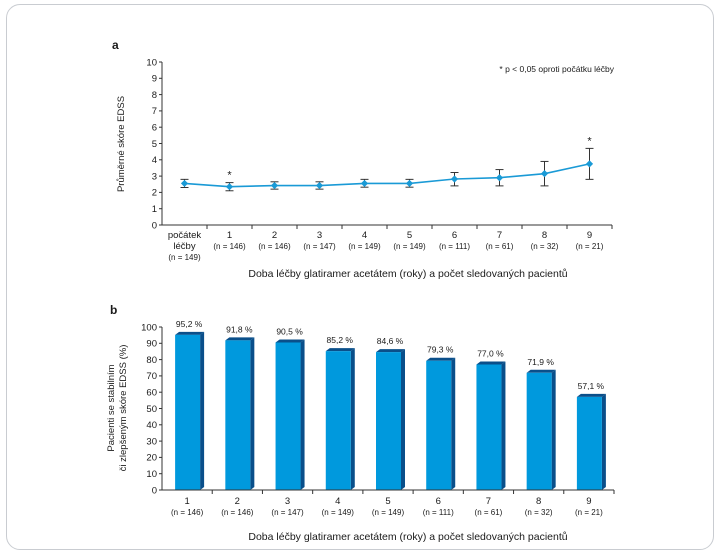  What do you see at coordinates (287, 512) in the screenshot?
I see `panel-b-x-n-label: (n = 147)` at bounding box center [287, 512].